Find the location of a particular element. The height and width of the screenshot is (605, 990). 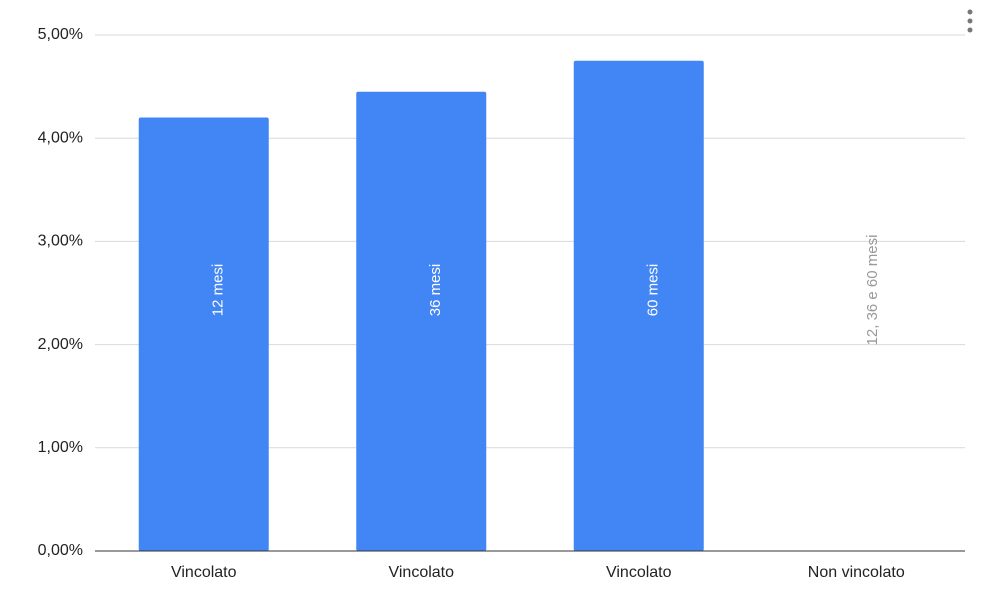

menu-icon is located at coordinates (970, 21).